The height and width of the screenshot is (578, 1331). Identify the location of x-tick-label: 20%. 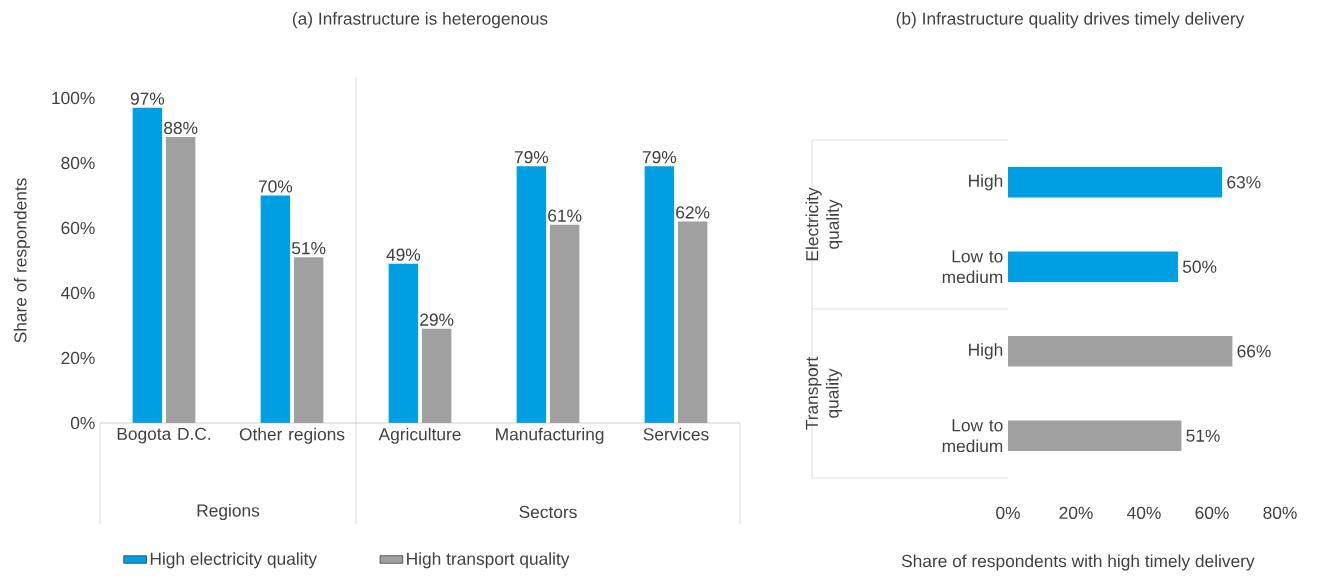
(1076, 512).